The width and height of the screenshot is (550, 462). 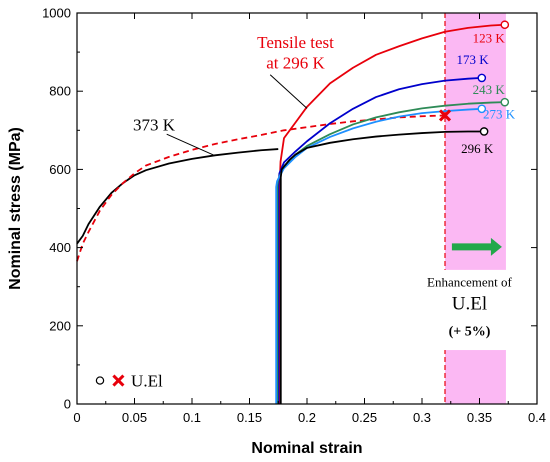 I want to click on tensile-test-label-line1: Tensile test, so click(x=295, y=42).